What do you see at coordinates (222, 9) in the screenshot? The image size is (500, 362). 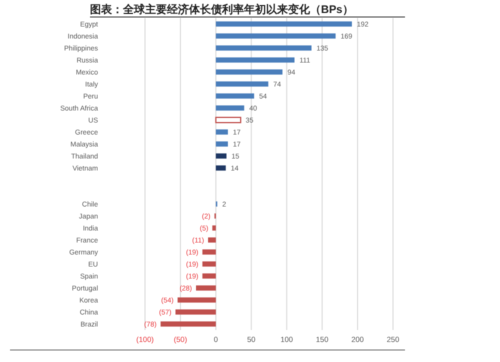 I see `chart-title: 图表：全球主要经济体长债利率年初以来变化（BPs）` at bounding box center [222, 9].